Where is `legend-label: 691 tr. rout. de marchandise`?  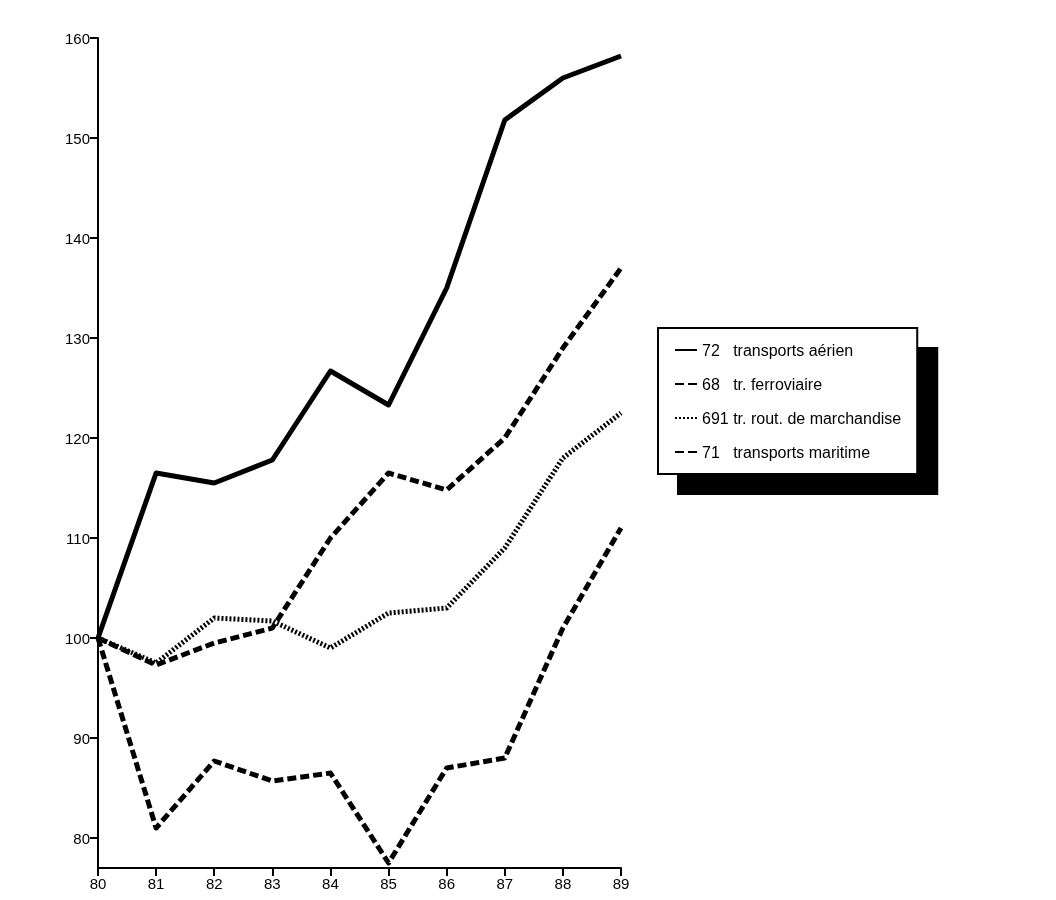 legend-label: 691 tr. rout. de marchandise is located at coordinates (802, 418).